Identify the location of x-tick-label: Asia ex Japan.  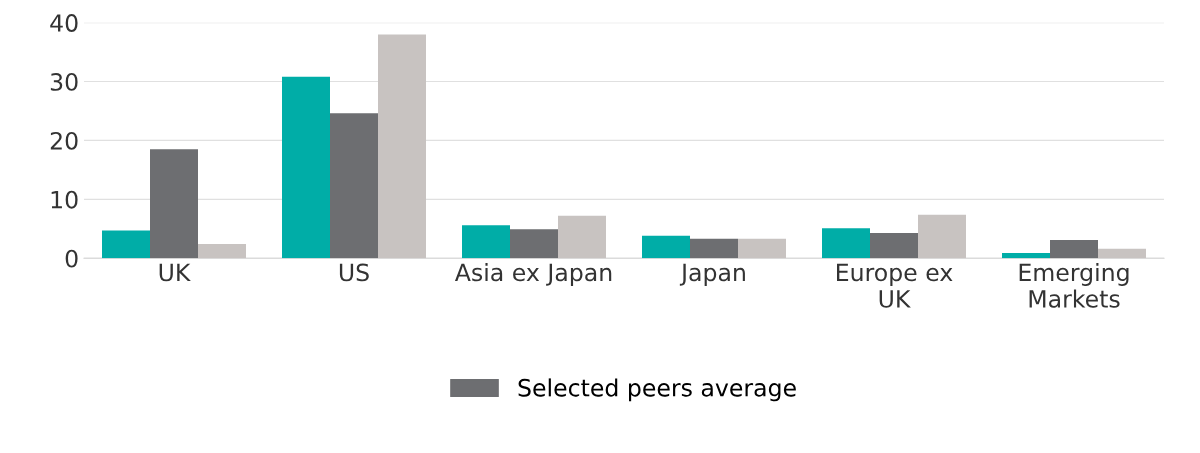
(533, 274).